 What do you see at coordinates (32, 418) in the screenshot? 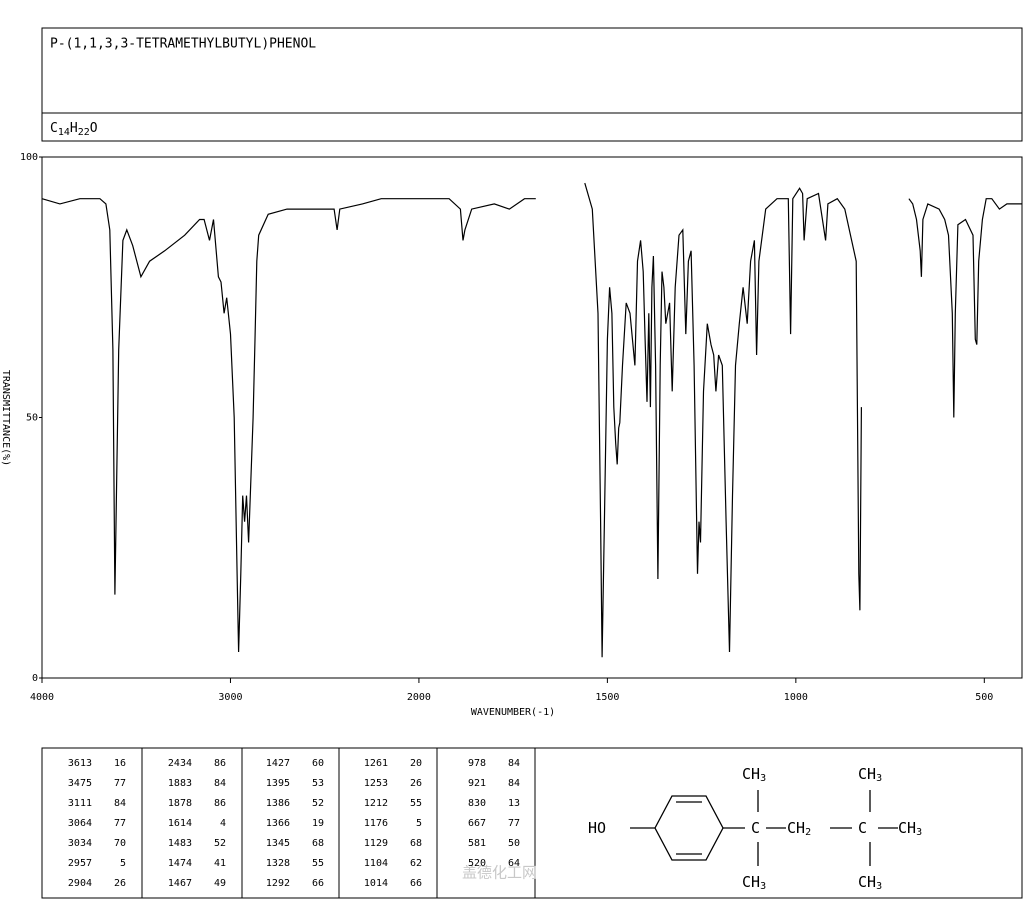
I see `y-tick-label: 50` at bounding box center [32, 418].